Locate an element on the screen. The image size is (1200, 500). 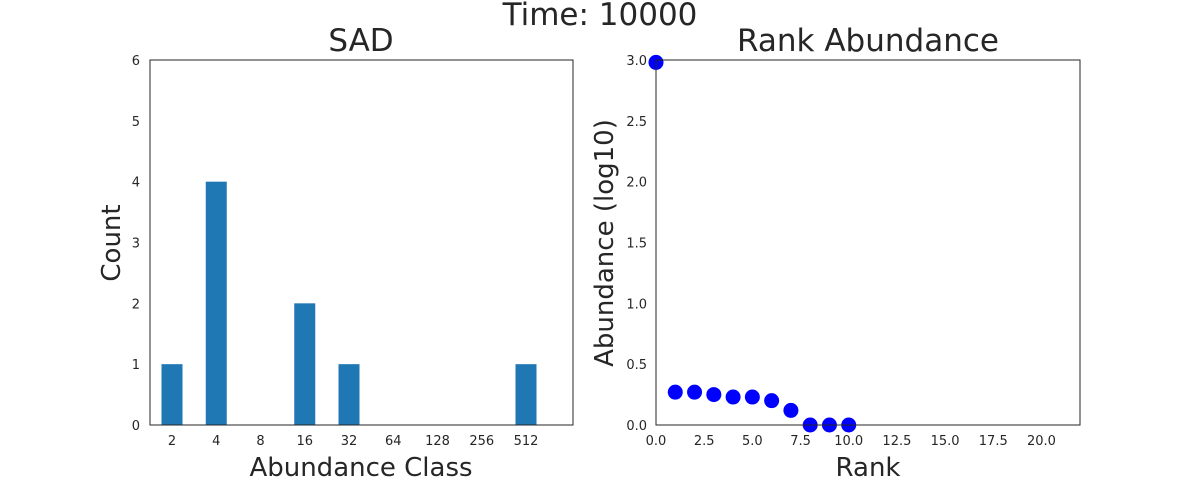
sad-x-tick-label: 32 is located at coordinates (349, 441).